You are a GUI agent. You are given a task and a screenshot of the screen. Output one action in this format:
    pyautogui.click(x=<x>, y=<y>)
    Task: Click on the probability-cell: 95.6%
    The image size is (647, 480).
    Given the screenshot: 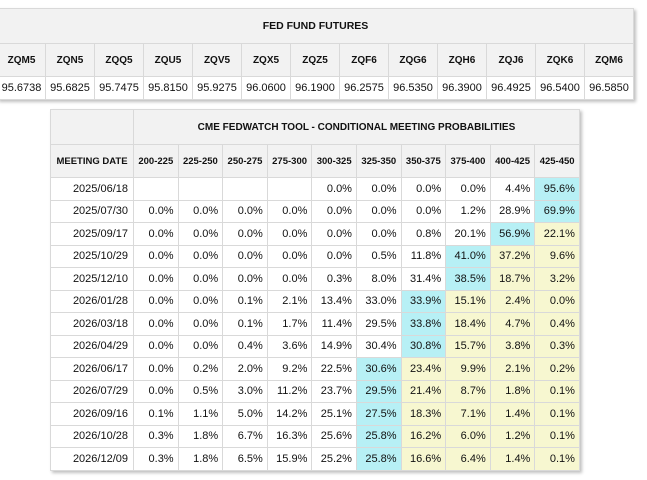 What is the action you would take?
    pyautogui.click(x=557, y=189)
    